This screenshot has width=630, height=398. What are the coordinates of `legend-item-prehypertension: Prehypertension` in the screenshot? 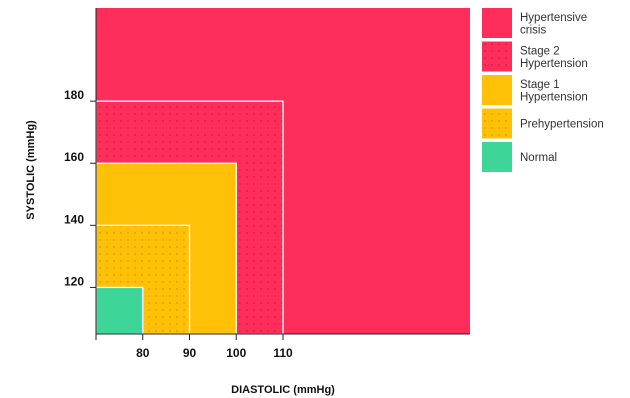 It's located at (543, 123).